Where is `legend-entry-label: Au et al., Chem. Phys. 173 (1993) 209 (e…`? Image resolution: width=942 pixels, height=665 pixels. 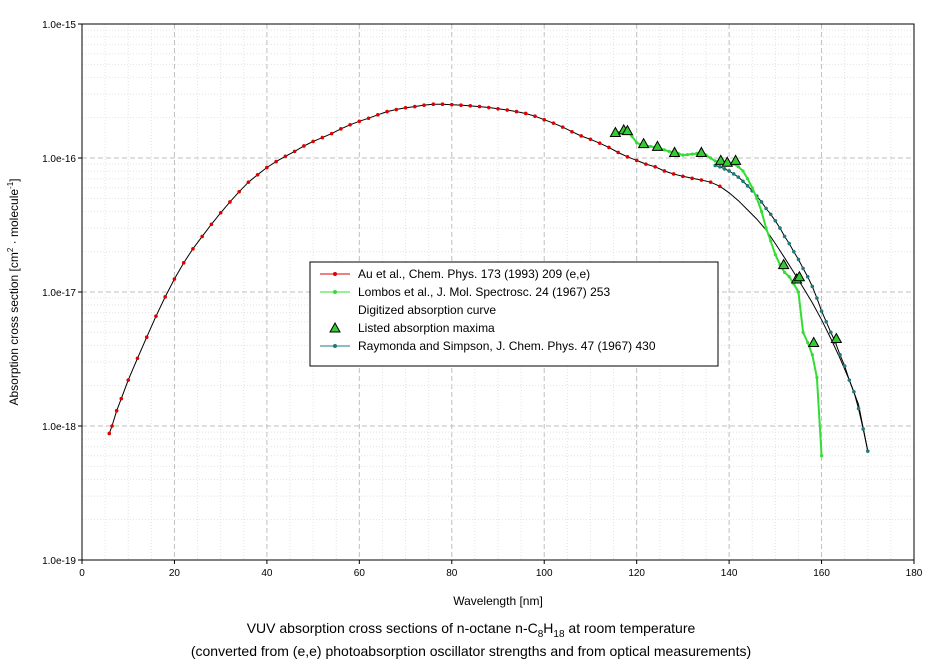 legend-entry-label: Au et al., Chem. Phys. 173 (1993) 209 (e… is located at coordinates (474, 274).